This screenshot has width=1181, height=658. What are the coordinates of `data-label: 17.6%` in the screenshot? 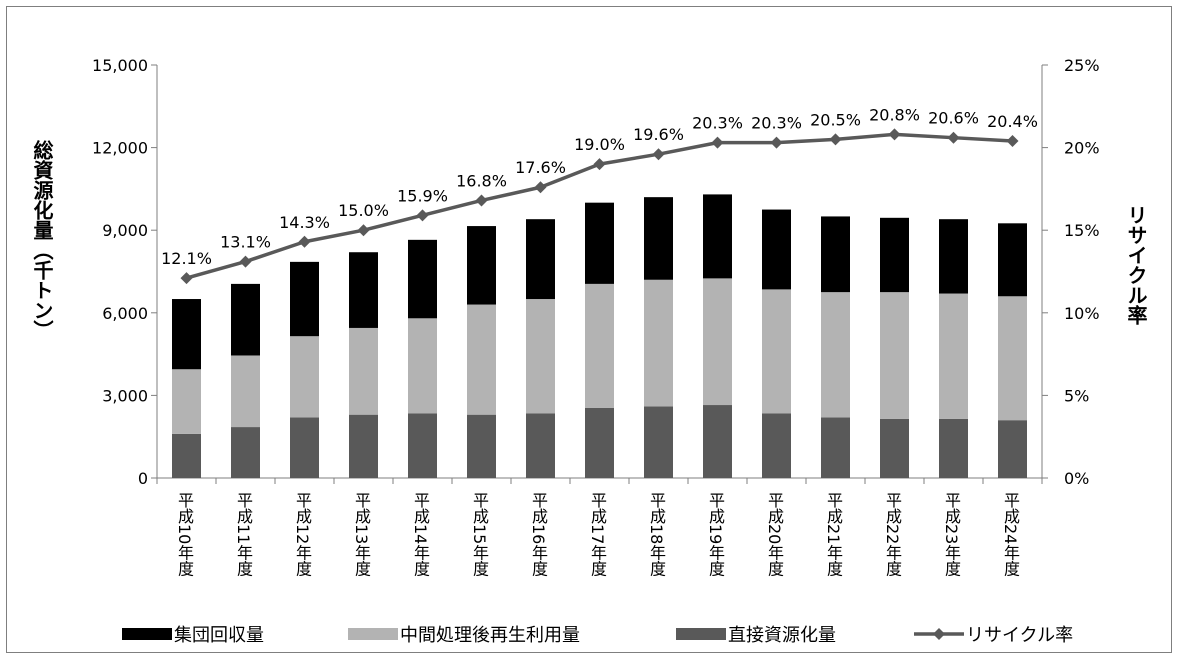 It's located at (540, 167).